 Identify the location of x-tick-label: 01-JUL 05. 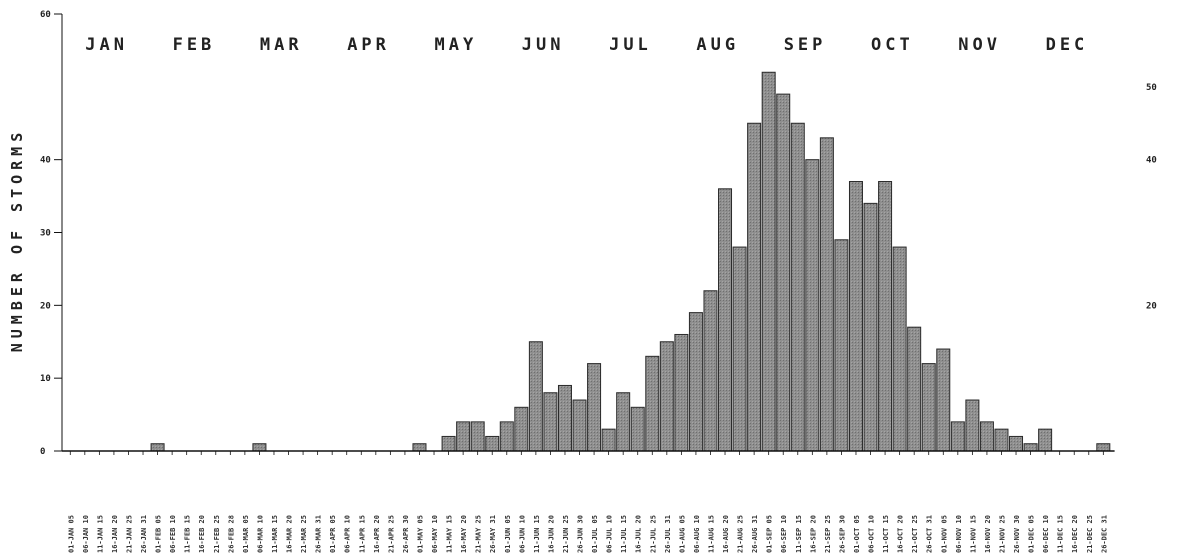
(595, 534).